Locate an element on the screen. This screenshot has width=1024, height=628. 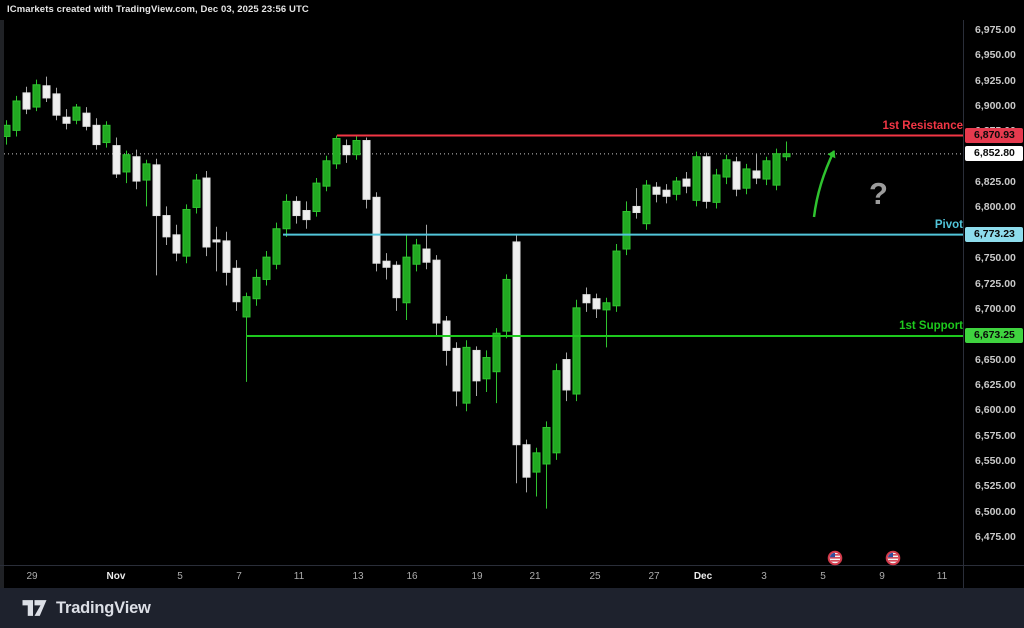
price-axis-label: 6,925.00 is located at coordinates (995, 80).